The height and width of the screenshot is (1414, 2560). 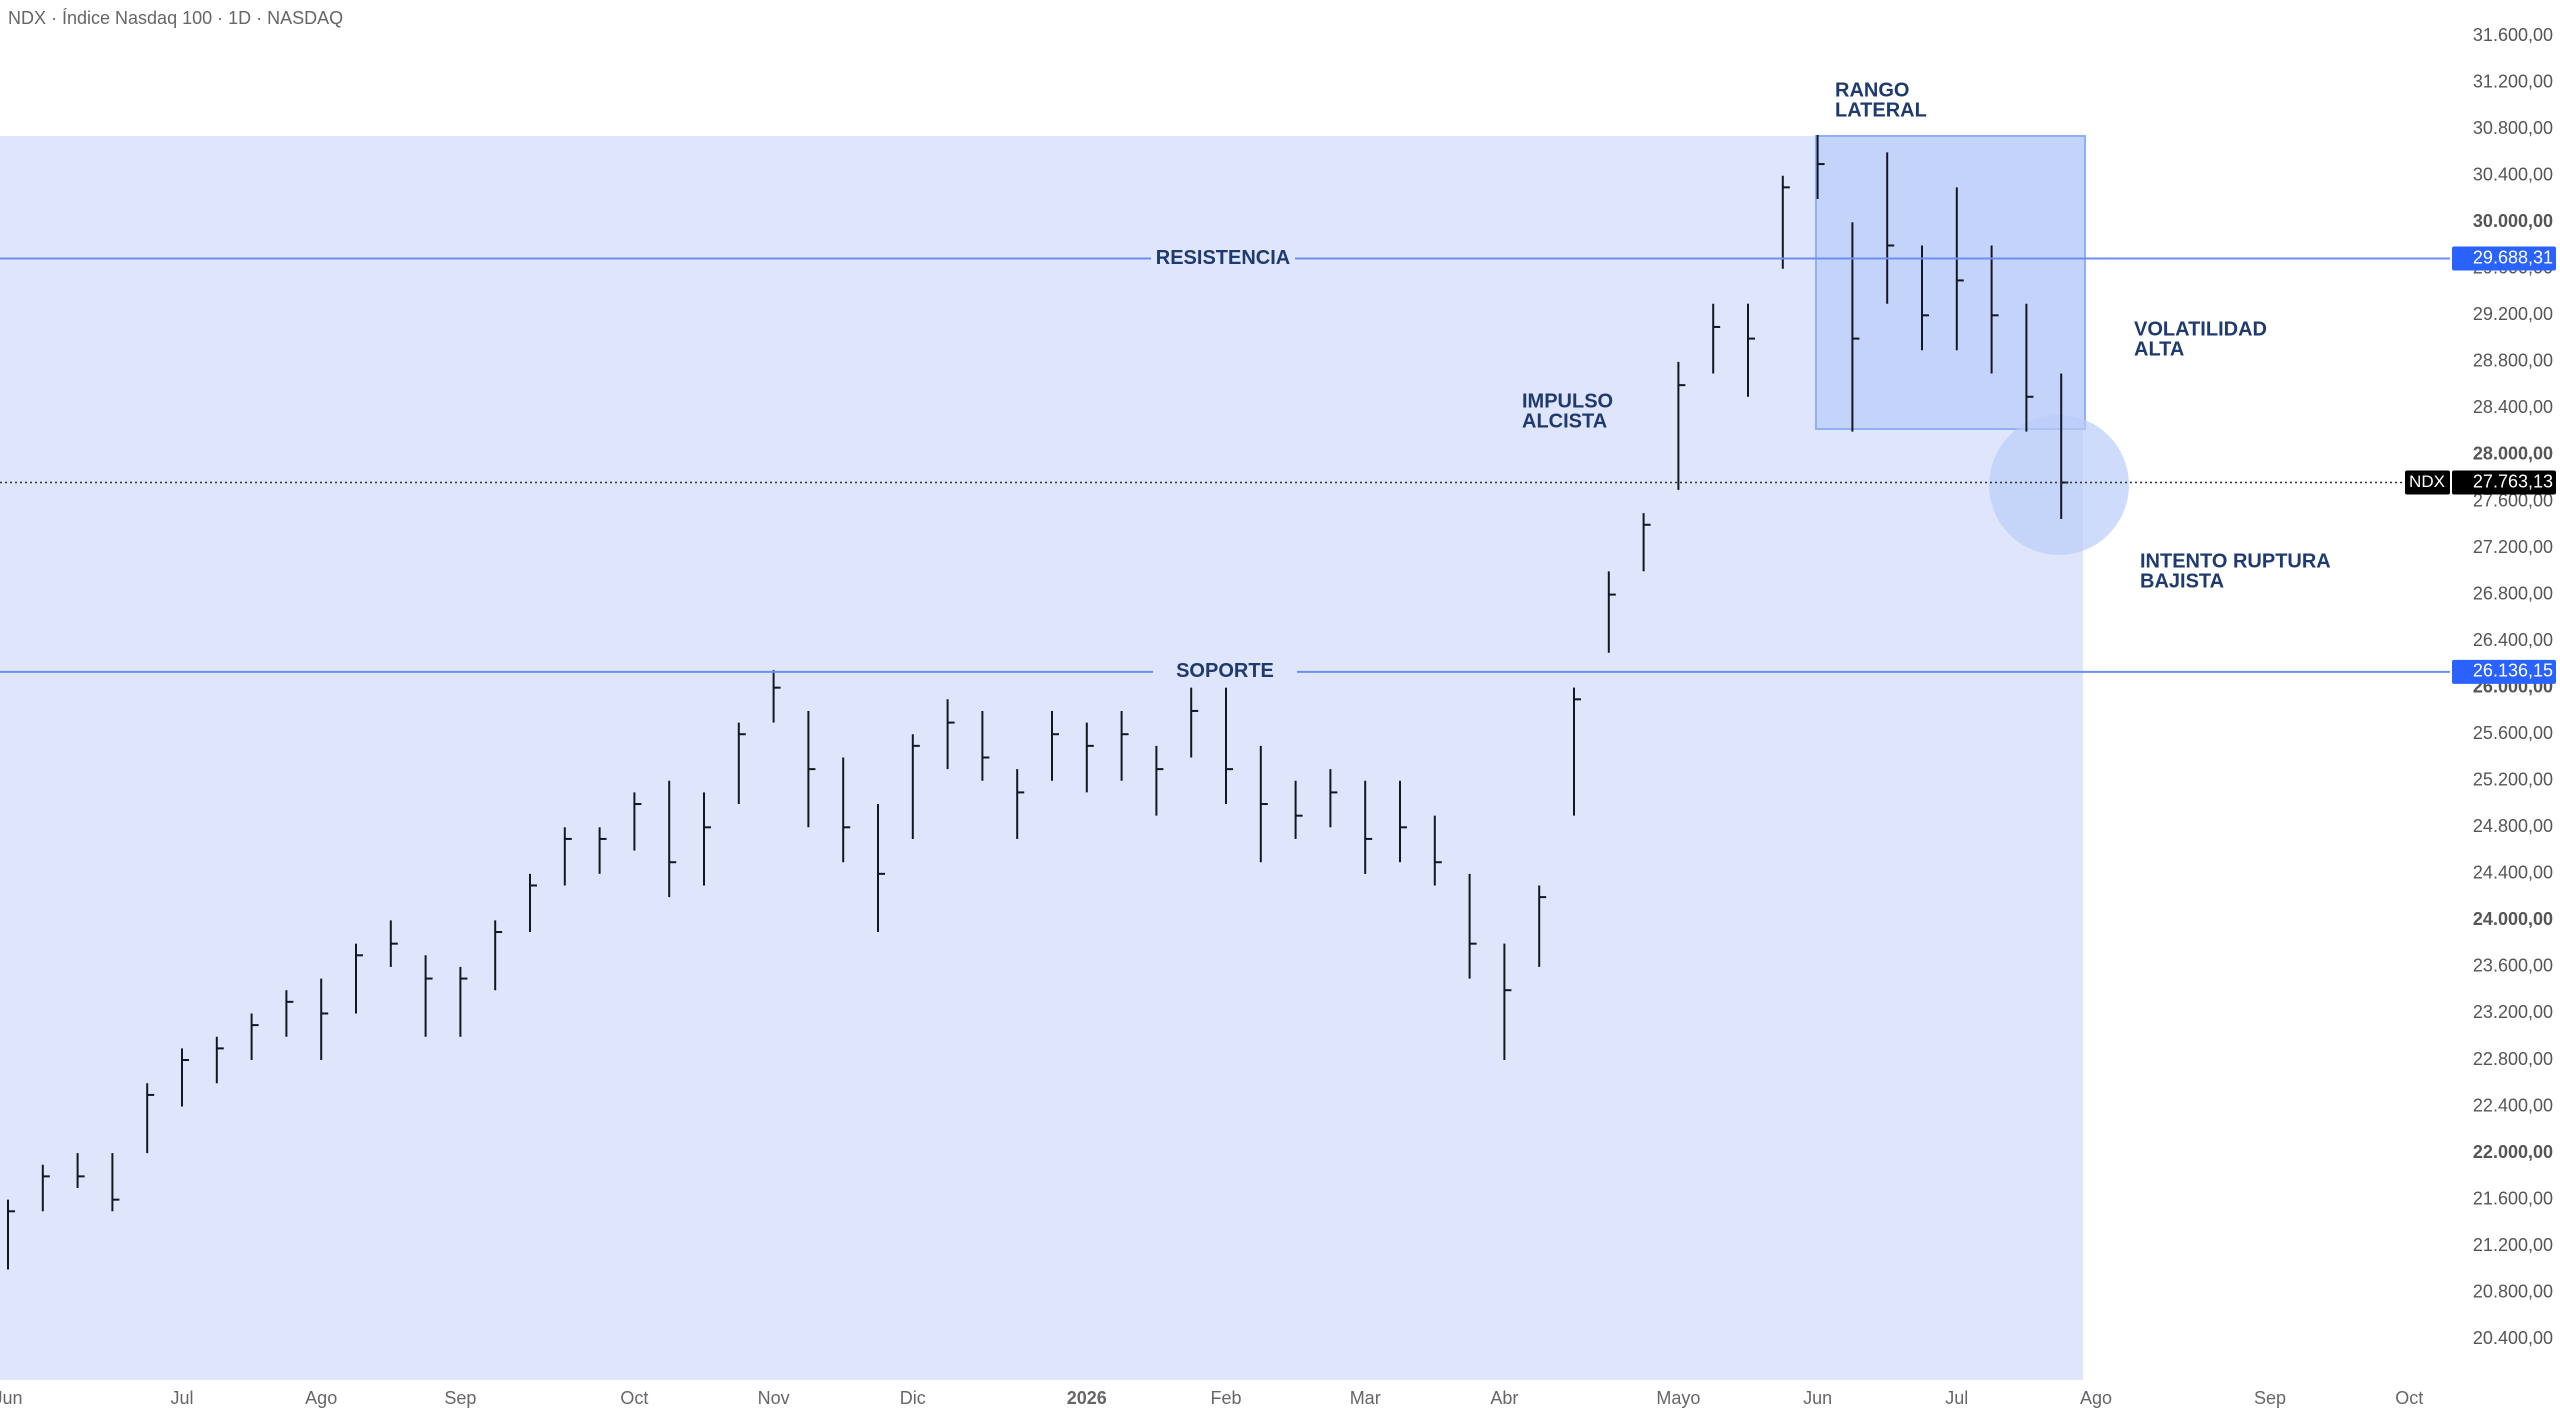 I want to click on symbol-label-bg, so click(x=2427, y=482).